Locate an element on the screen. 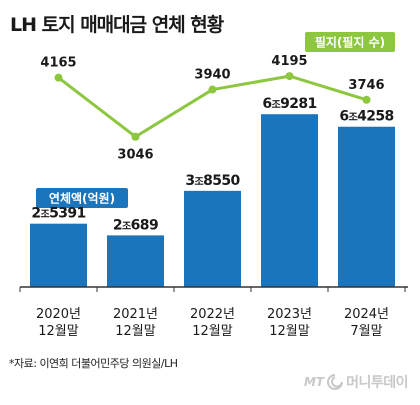 The image size is (420, 405). line-value-label: 3046 is located at coordinates (135, 155).